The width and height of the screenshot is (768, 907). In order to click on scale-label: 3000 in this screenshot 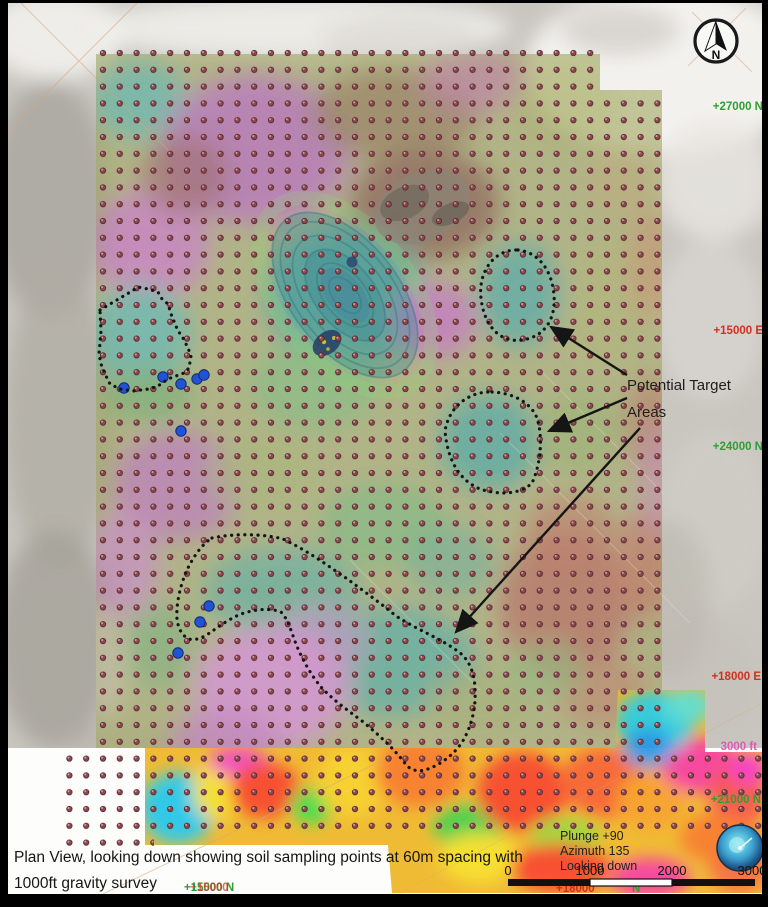, I will do `click(752, 870)`.